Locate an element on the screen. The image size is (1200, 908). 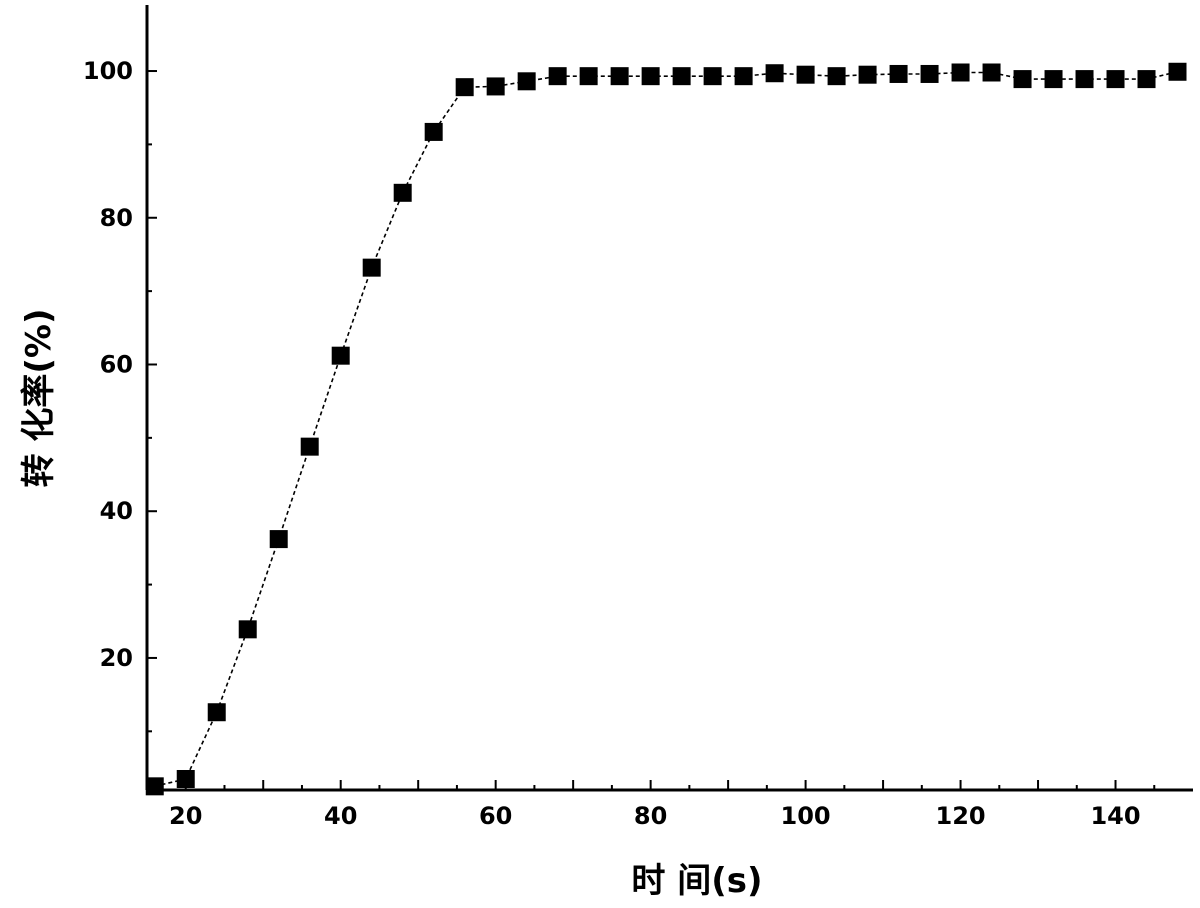
x-tick-label: 140 is located at coordinates (1115, 816).